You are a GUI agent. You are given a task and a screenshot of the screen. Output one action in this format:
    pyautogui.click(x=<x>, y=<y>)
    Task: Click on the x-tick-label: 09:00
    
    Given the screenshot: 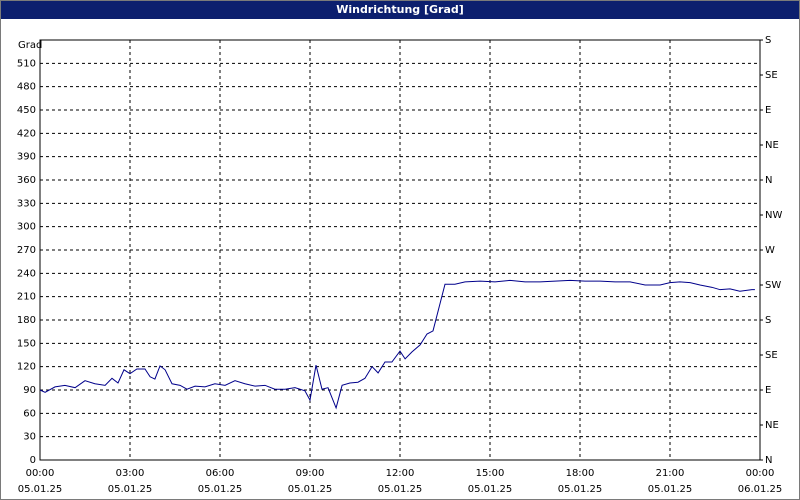 What is the action you would take?
    pyautogui.click(x=310, y=473)
    